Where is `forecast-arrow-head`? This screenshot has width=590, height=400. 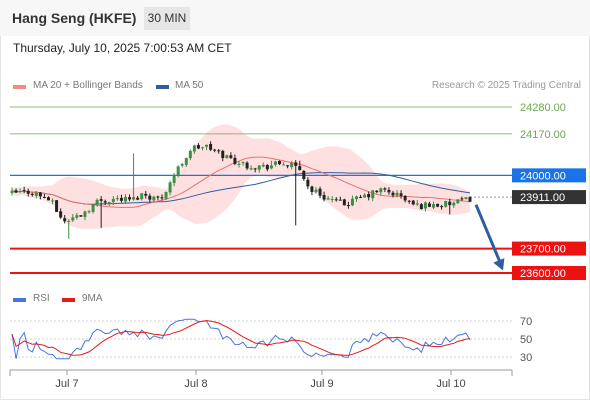 forecast-arrow-head is located at coordinates (499, 264).